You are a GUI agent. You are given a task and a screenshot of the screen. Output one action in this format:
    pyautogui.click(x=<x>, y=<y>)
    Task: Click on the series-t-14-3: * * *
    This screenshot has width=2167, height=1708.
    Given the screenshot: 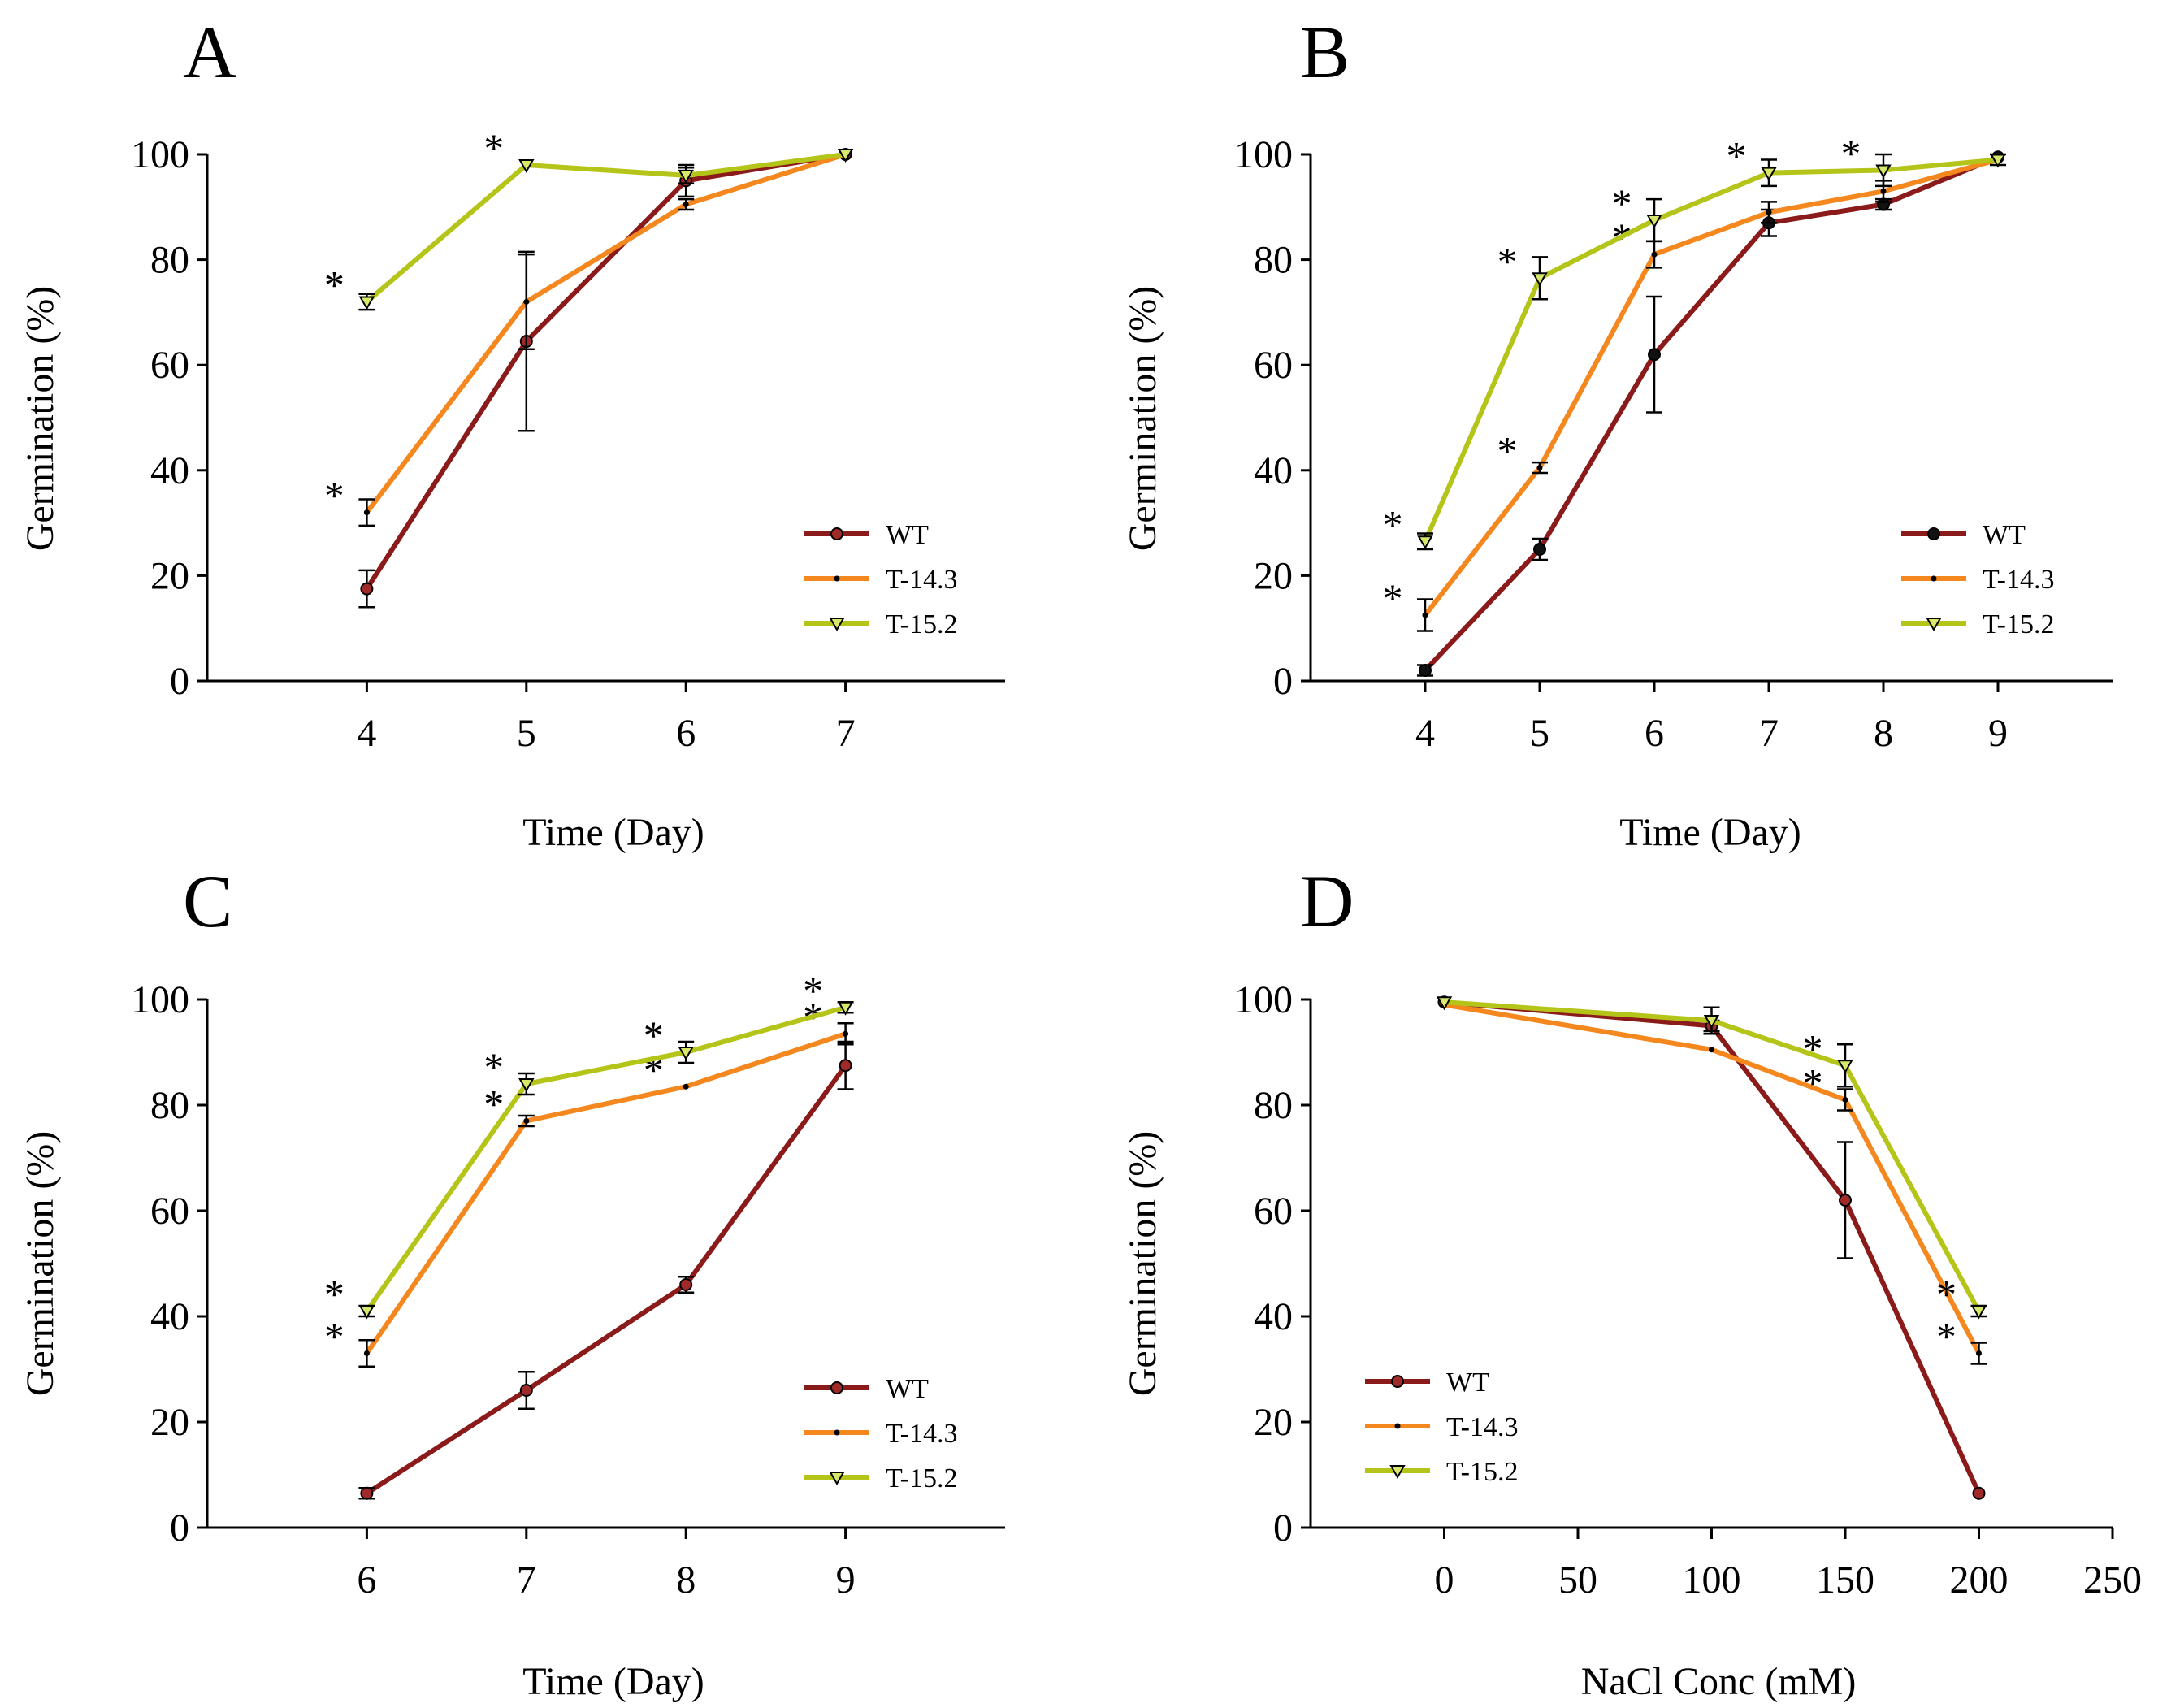 What is the action you would take?
    pyautogui.click(x=1692, y=394)
    